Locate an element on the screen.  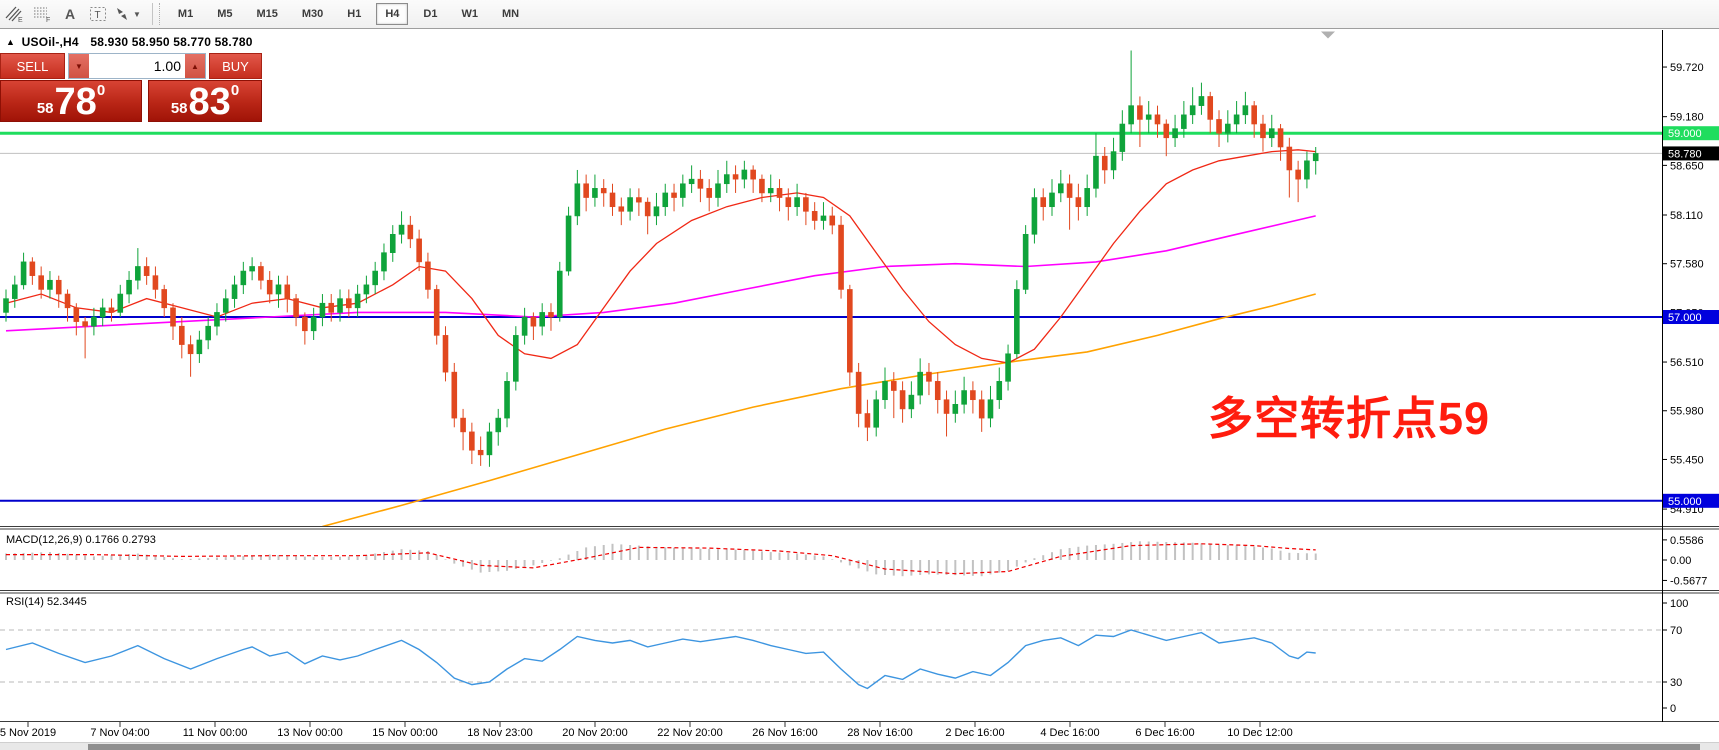
tab-H1: H1 is located at coordinates (354, 14).